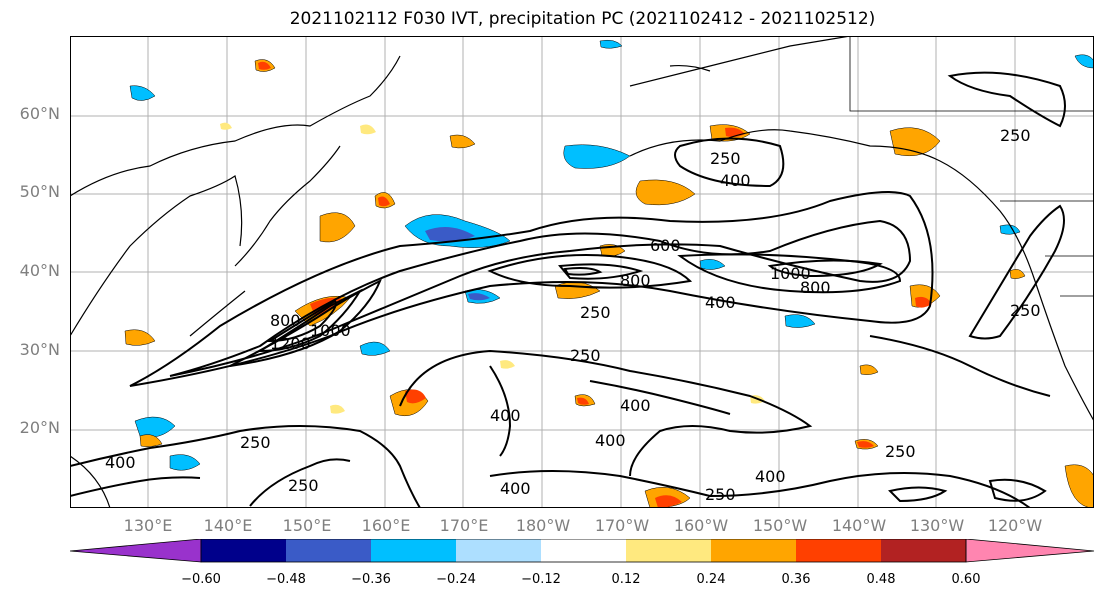  I want to click on contour-label-250-d: 250, so click(585, 355).